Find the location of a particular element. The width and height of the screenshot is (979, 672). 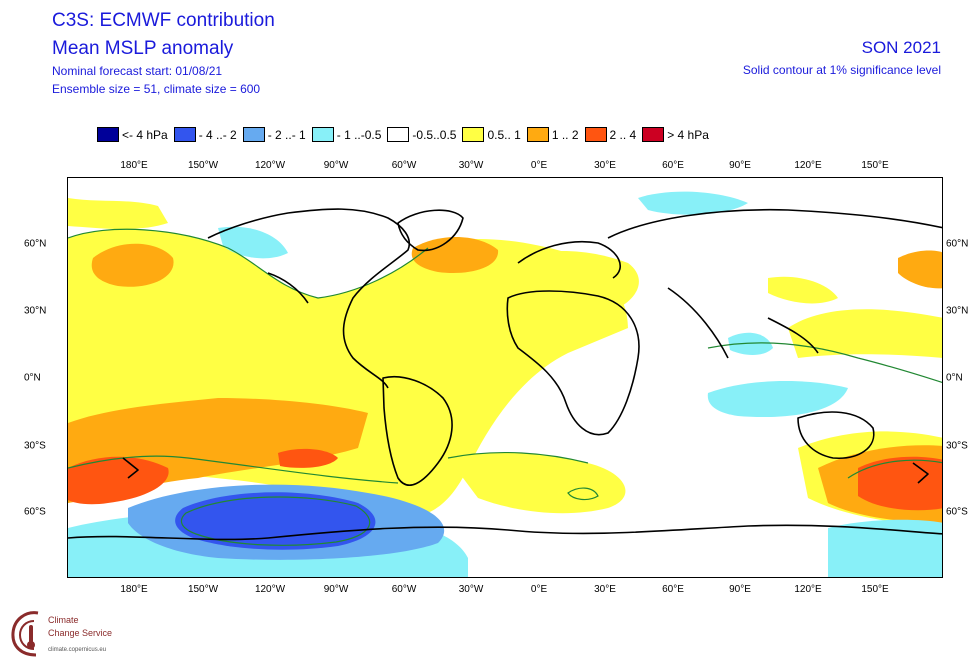

lon-tick-top: 90°E is located at coordinates (740, 165).